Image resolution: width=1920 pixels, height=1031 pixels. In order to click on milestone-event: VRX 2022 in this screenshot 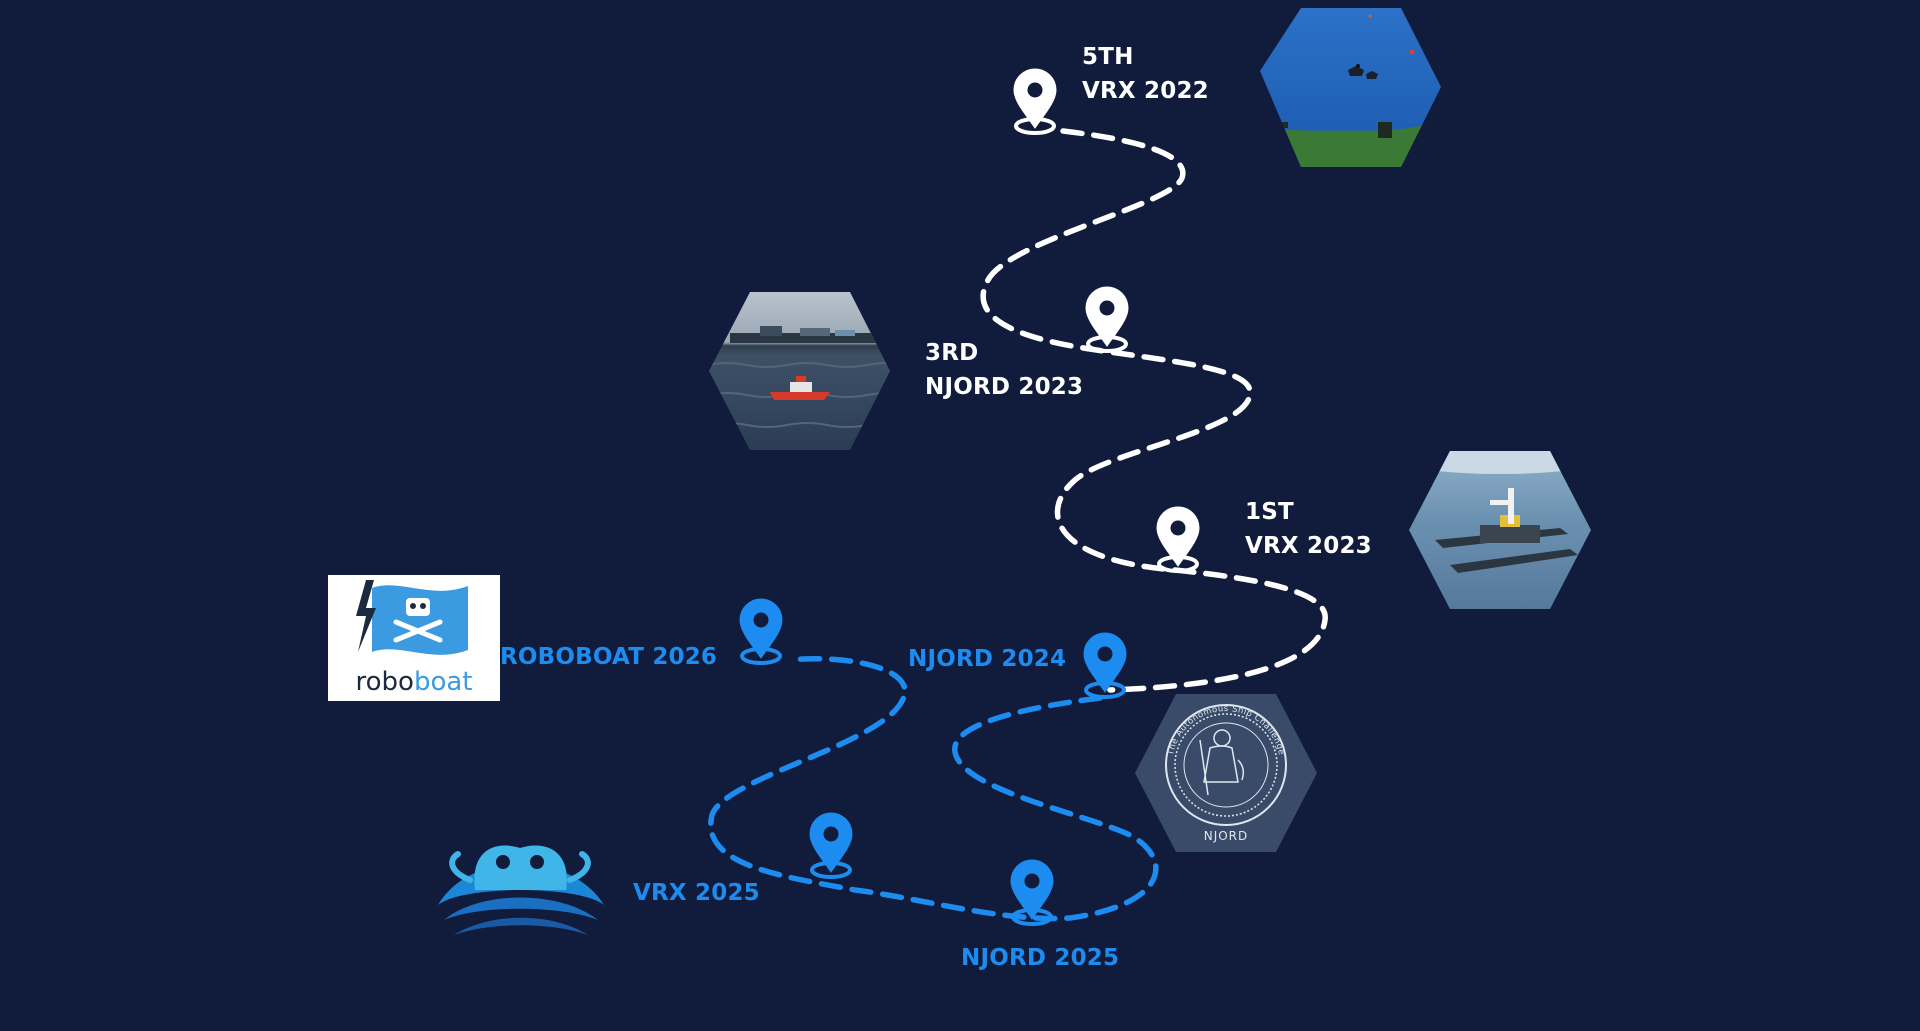, I will do `click(1145, 91)`.